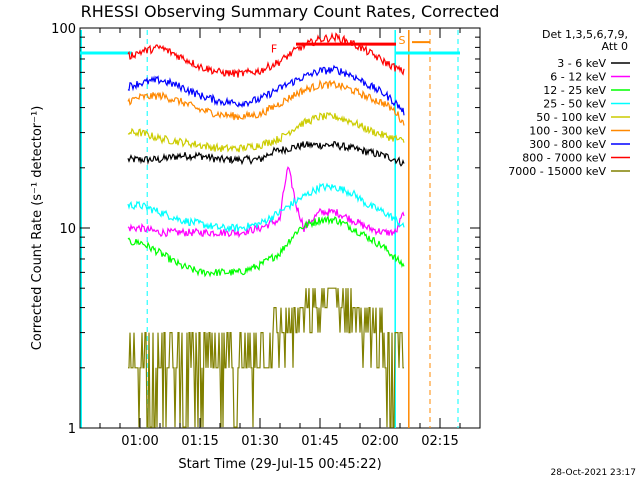 The height and width of the screenshot is (480, 640). I want to click on legend-label-3: 12 - 25 keV, so click(574, 90).